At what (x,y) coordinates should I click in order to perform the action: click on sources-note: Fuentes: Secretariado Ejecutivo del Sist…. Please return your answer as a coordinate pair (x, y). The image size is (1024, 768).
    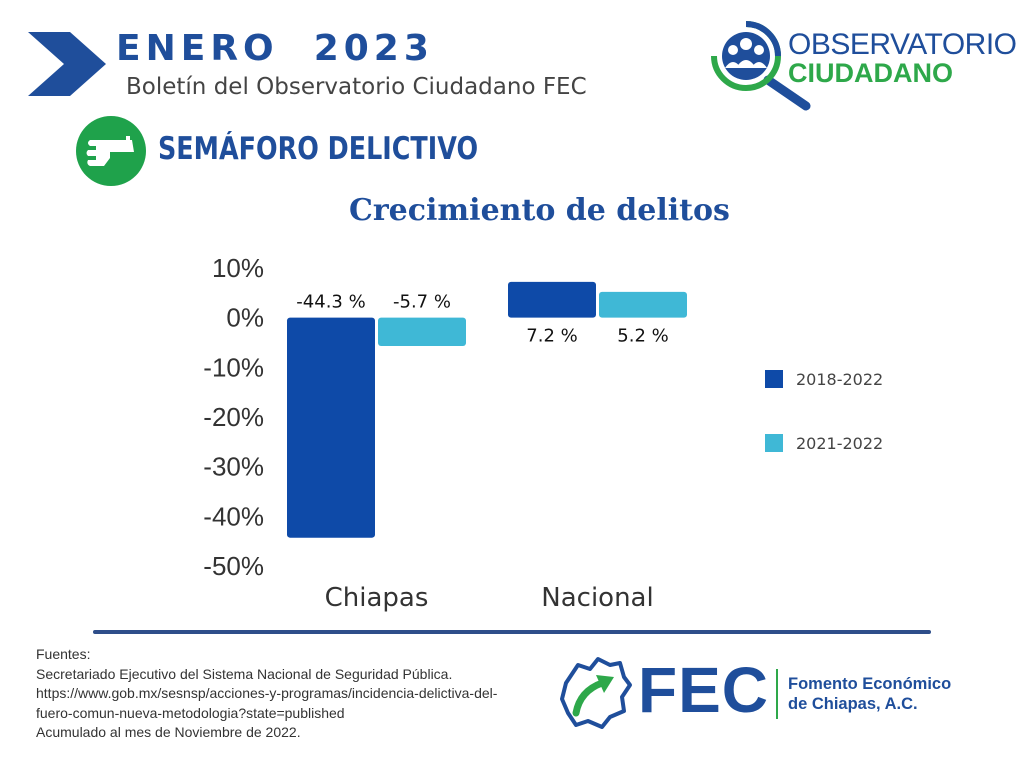
    Looking at the image, I should click on (286, 694).